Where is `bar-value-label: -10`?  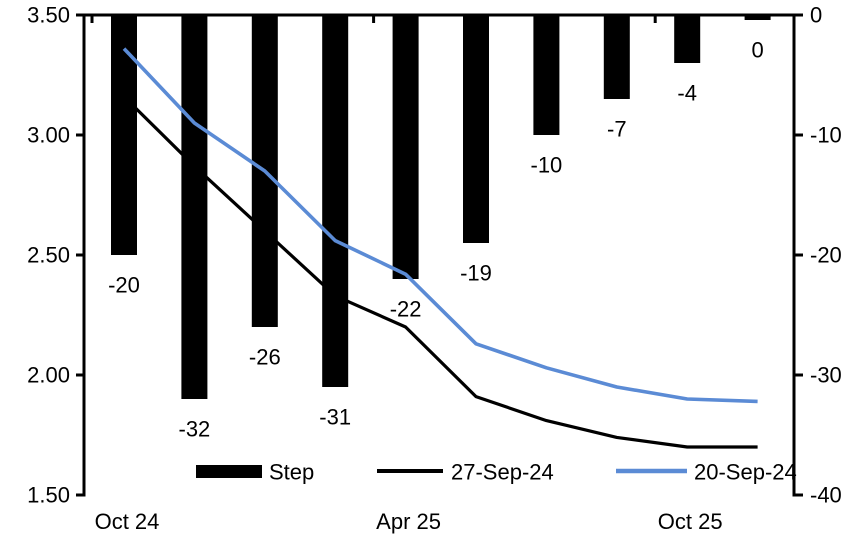
bar-value-label: -10 is located at coordinates (547, 165).